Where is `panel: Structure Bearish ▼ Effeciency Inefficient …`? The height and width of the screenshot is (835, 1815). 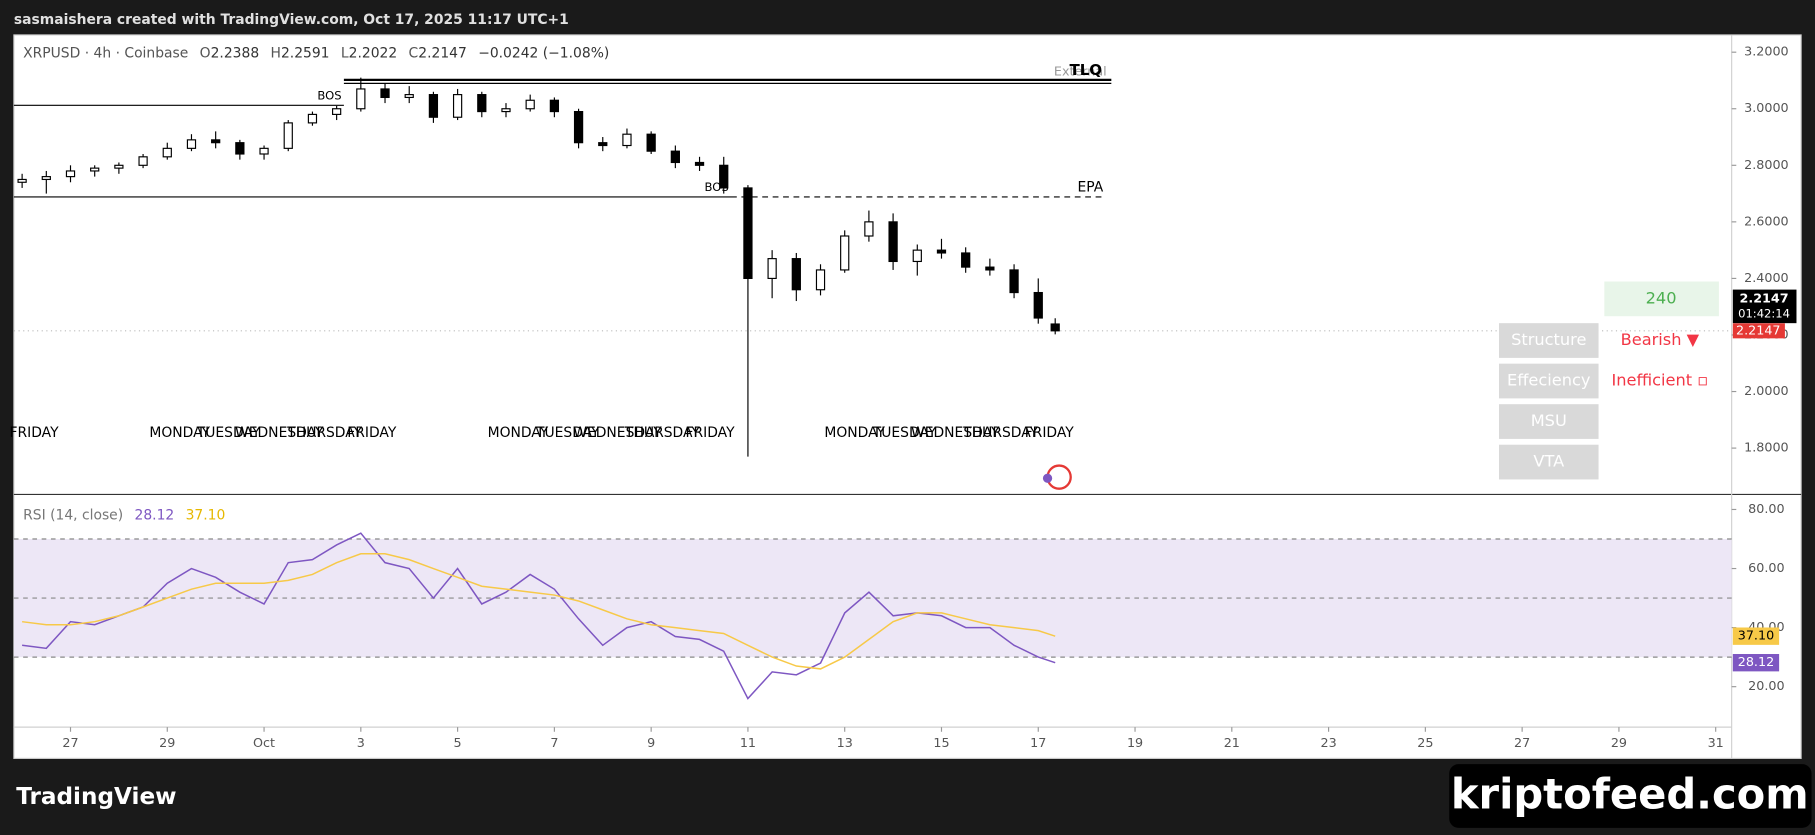 panel: Structure Bearish ▼ Effeciency Inefficient … is located at coordinates (1603, 401).